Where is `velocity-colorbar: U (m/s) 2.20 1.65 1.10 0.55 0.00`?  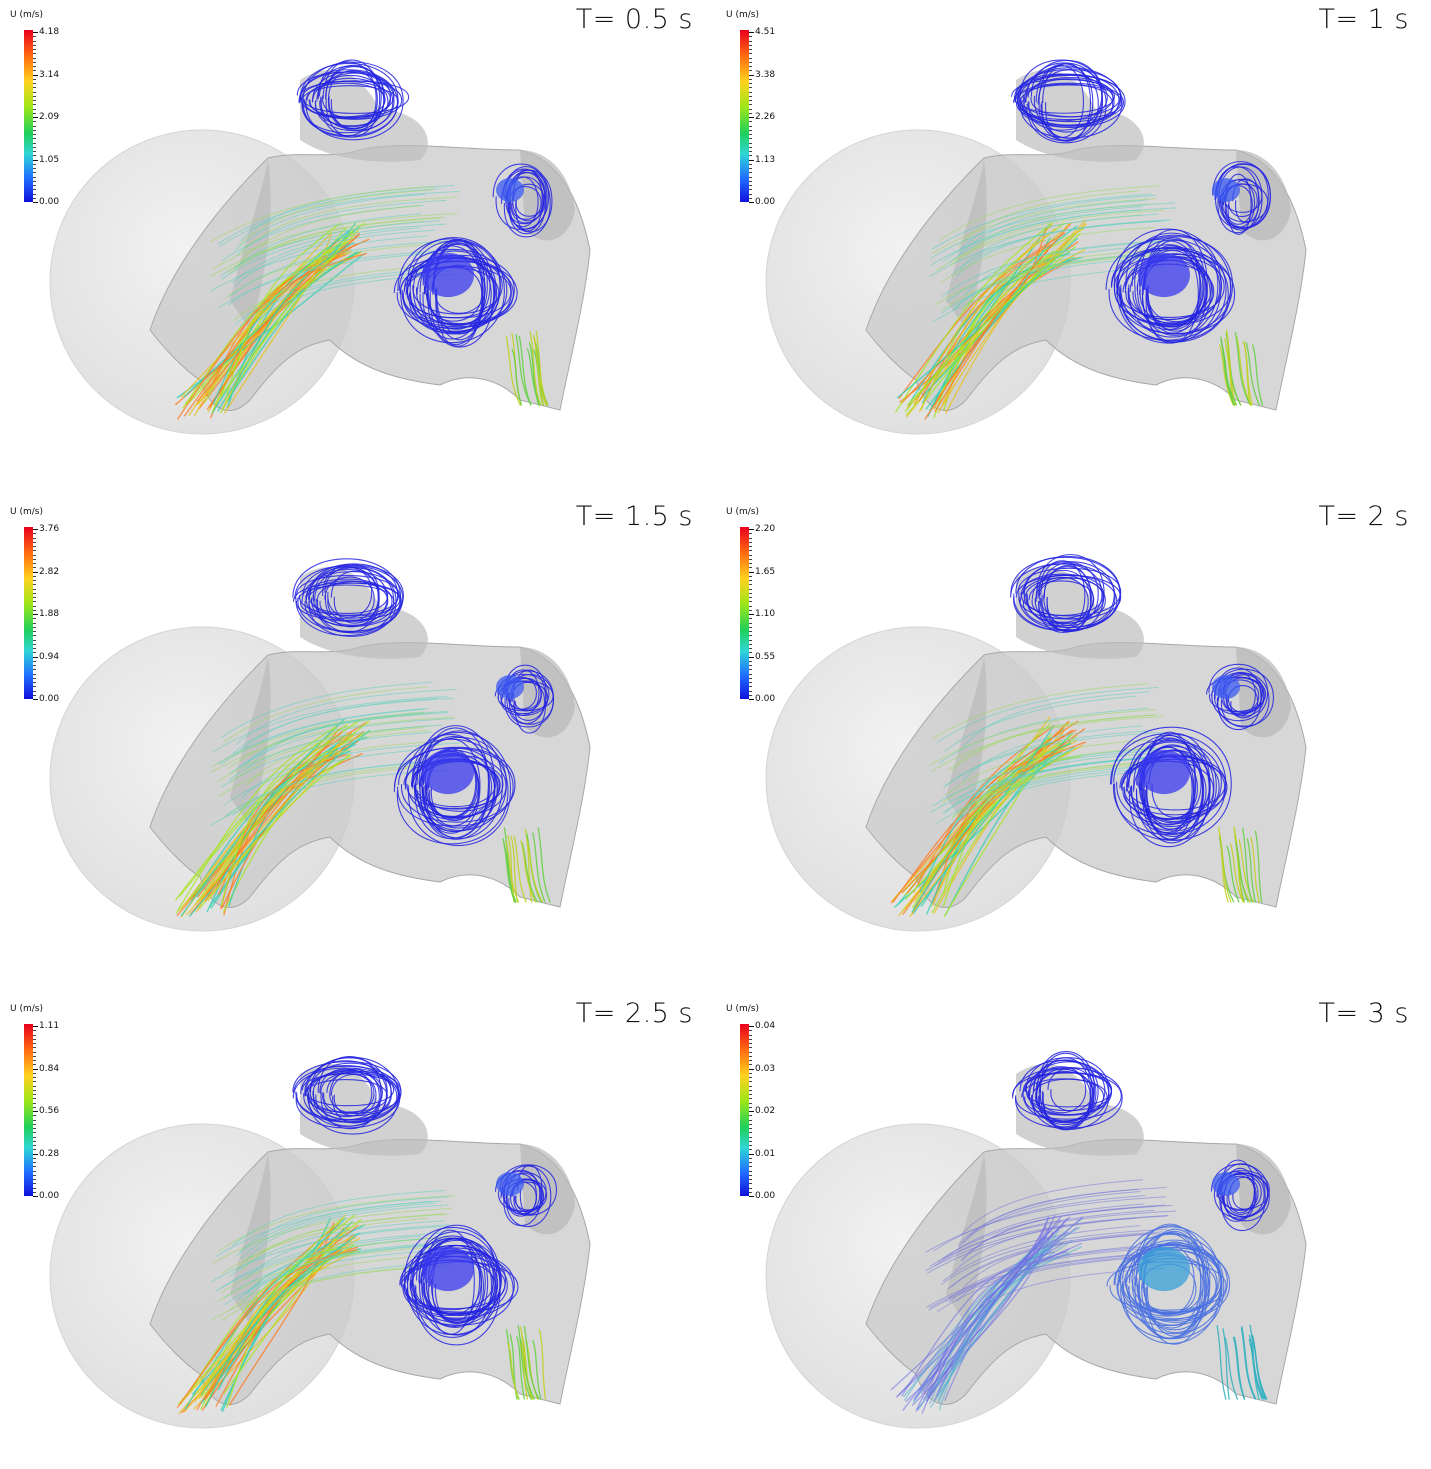
velocity-colorbar: U (m/s) 2.20 1.65 1.10 0.55 0.00 is located at coordinates (759, 607).